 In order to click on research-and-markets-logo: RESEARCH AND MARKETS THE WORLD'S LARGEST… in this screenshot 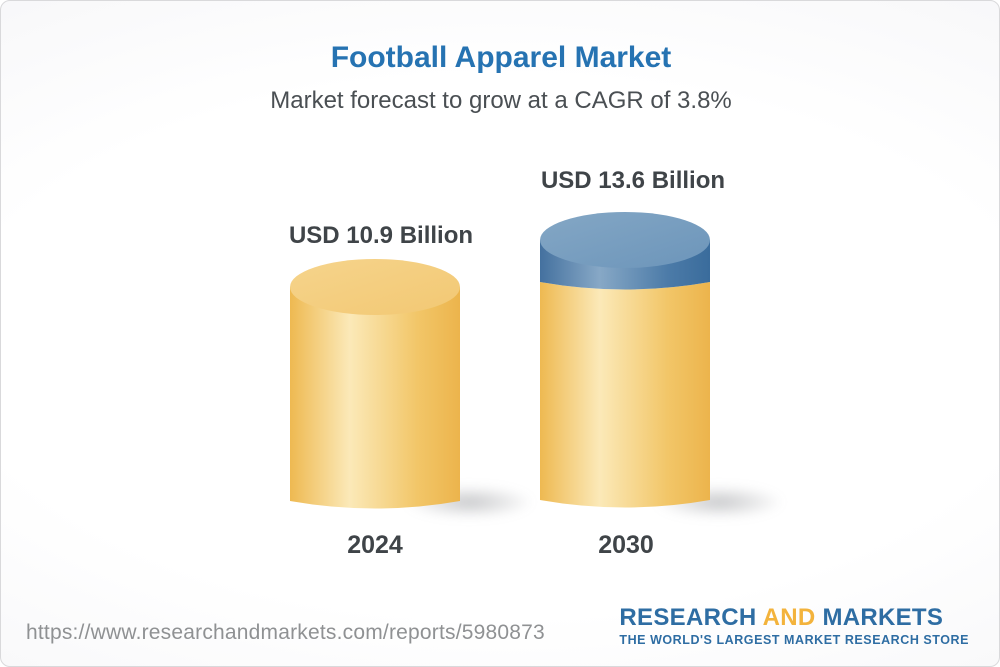, I will do `click(794, 626)`.